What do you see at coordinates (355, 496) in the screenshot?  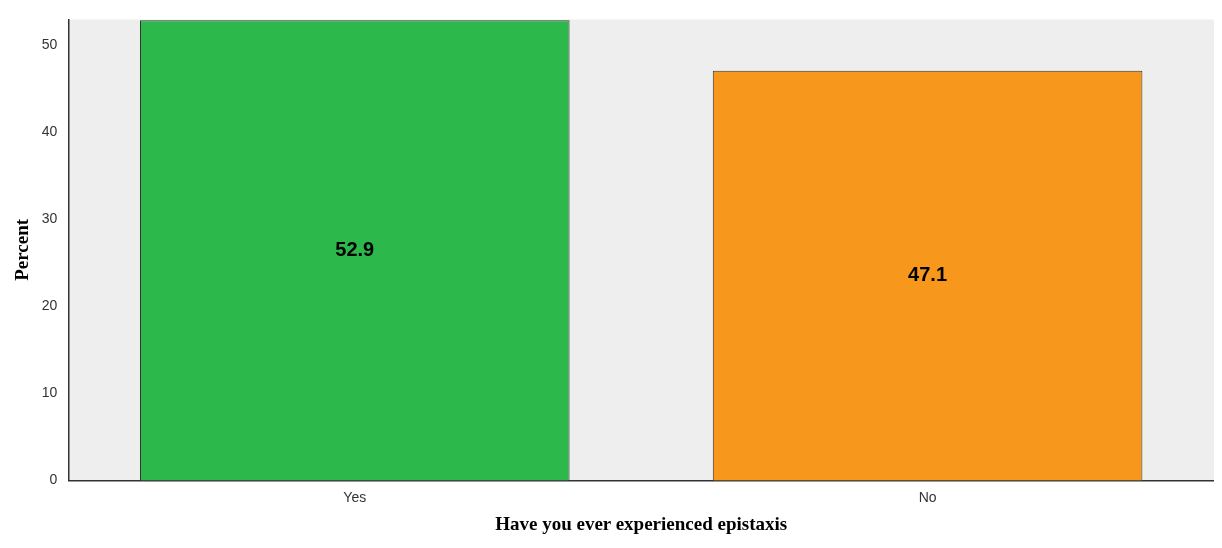 I see `x-tick-label: Yes` at bounding box center [355, 496].